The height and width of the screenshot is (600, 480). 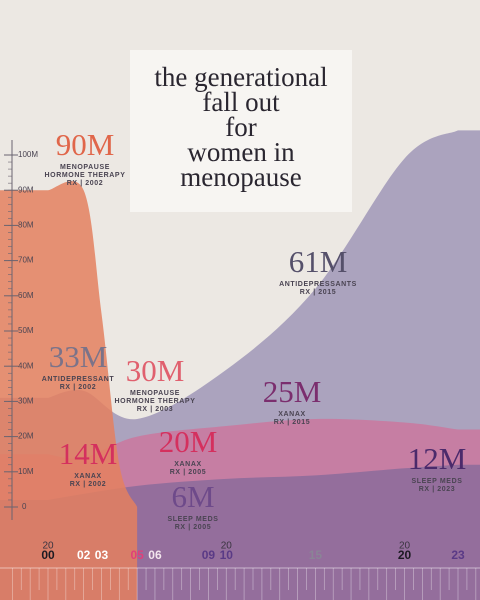 I want to click on y-tick-label: 80M, so click(x=26, y=225).